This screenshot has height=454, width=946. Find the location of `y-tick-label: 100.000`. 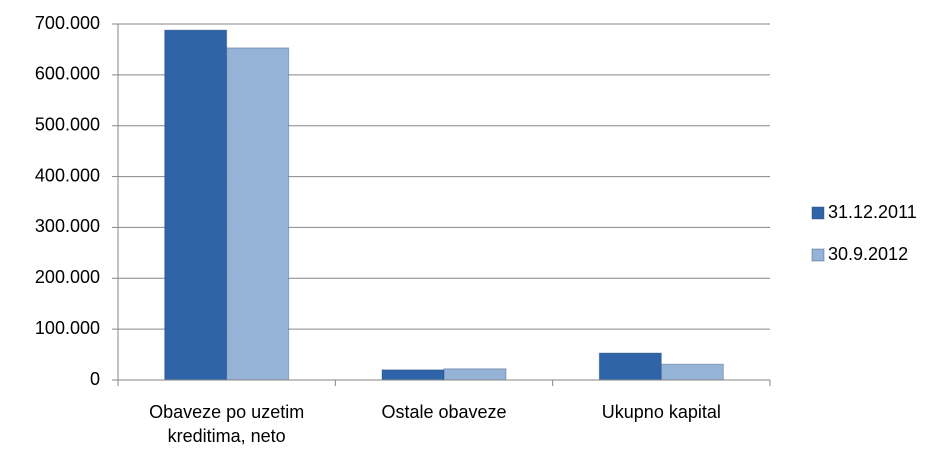

y-tick-label: 100.000 is located at coordinates (67, 328).